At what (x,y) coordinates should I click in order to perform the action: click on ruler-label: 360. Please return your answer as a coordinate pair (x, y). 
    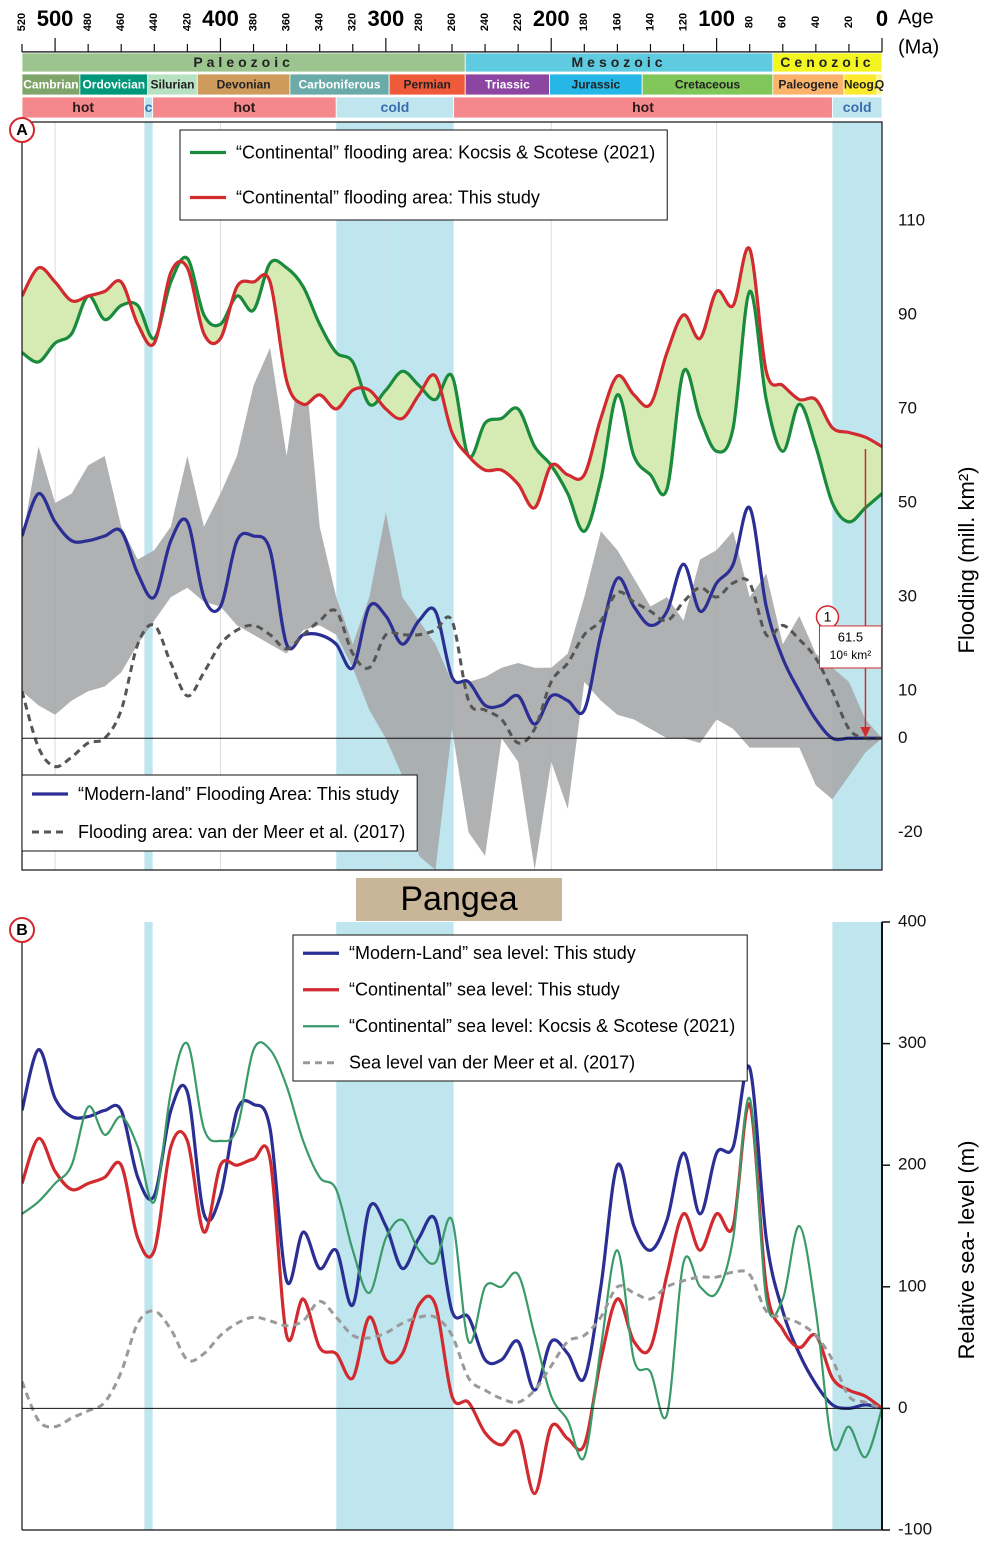
    Looking at the image, I should click on (287, 22).